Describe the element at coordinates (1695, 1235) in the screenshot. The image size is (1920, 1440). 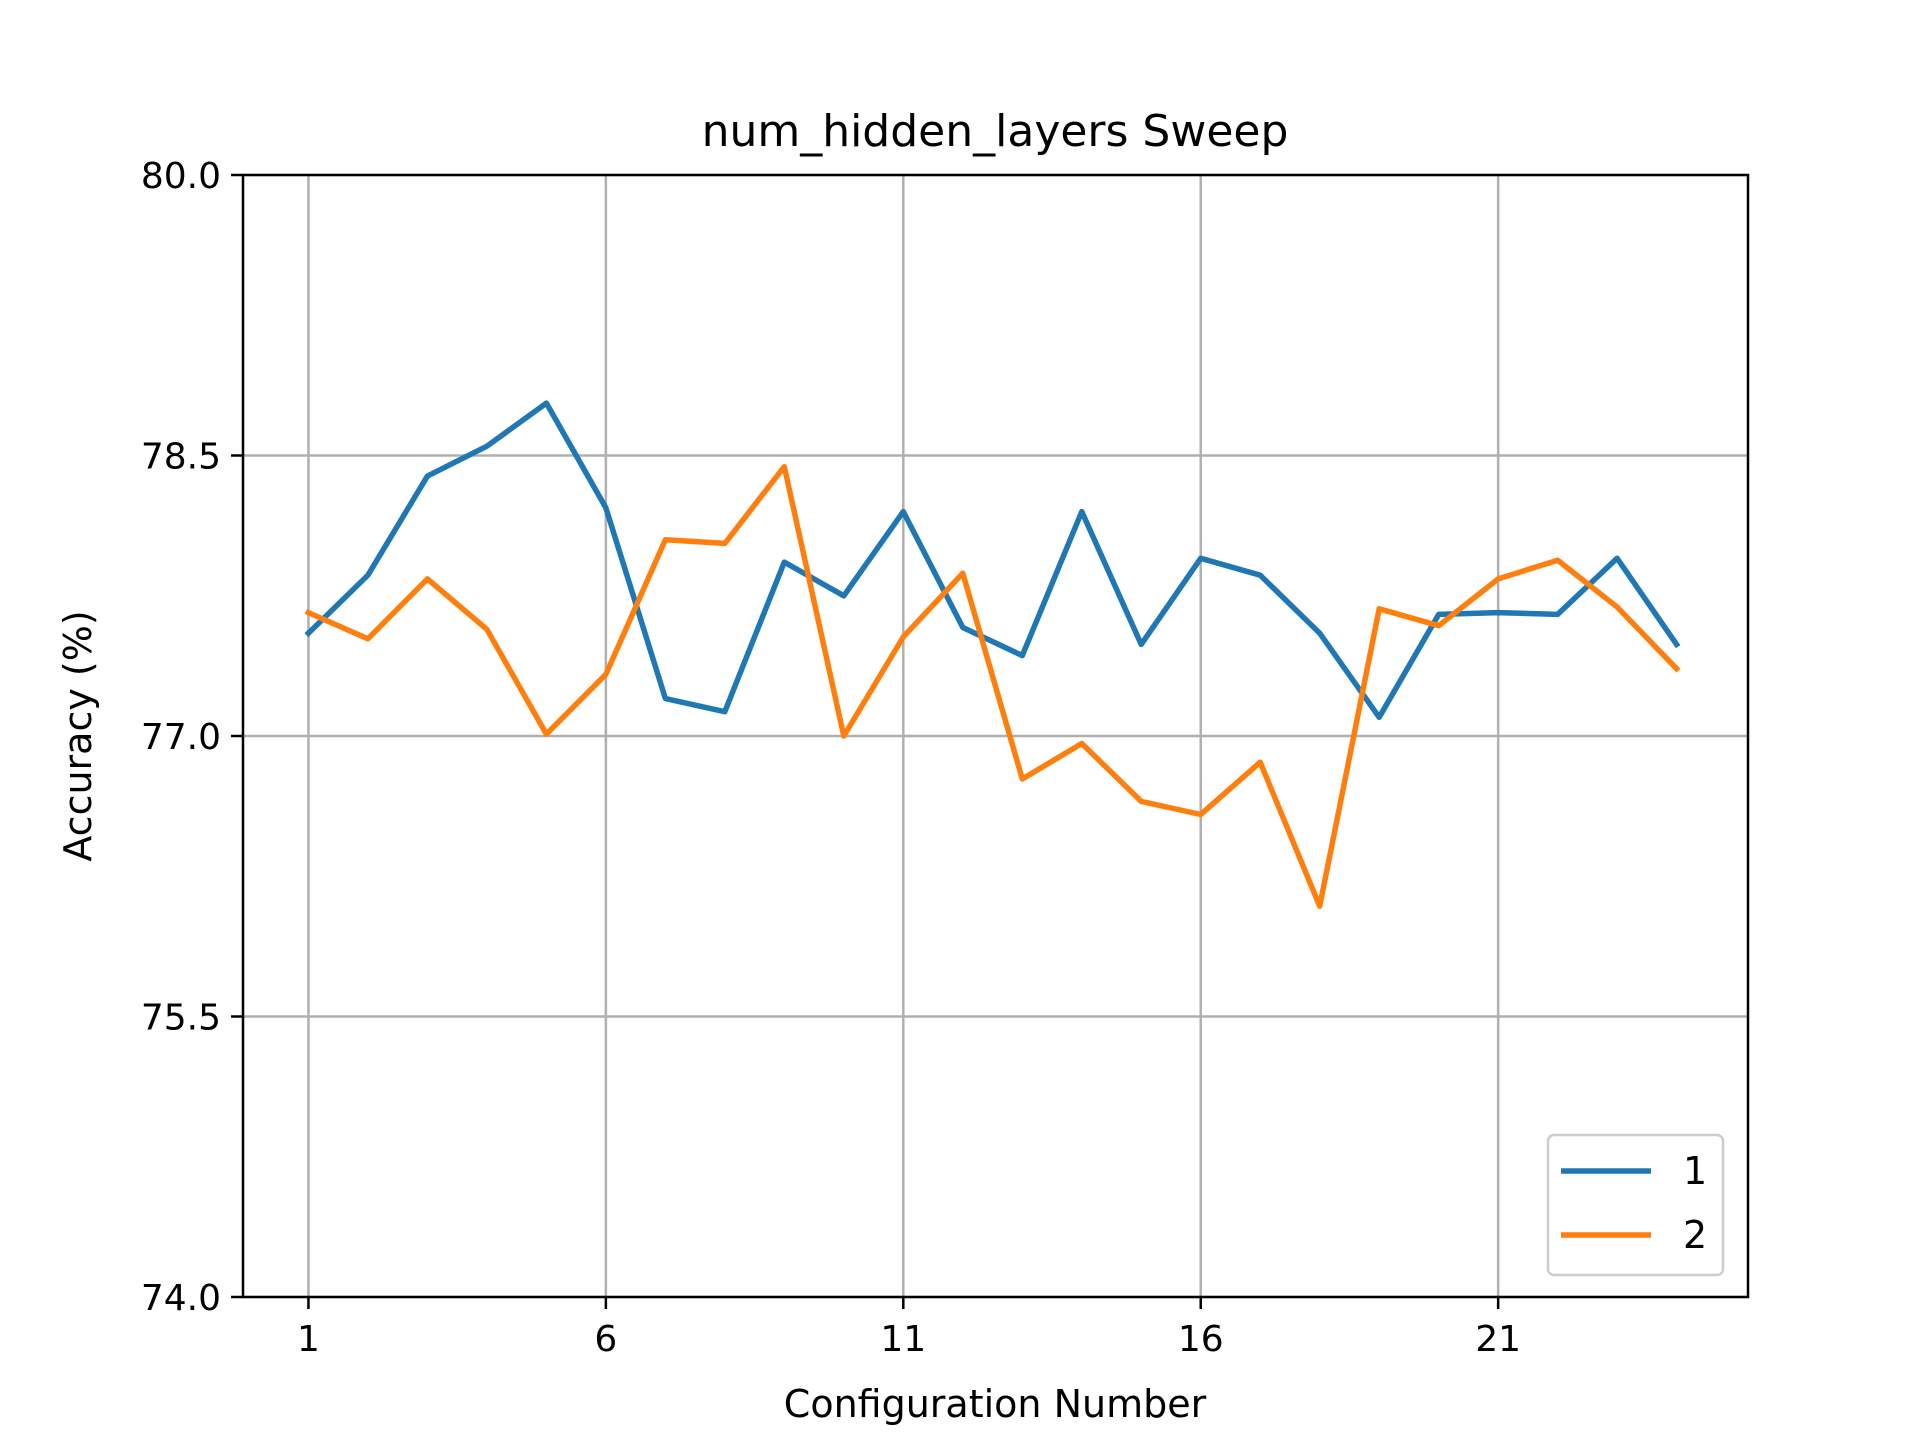
I see `legend-label-series-2: 2` at that location.